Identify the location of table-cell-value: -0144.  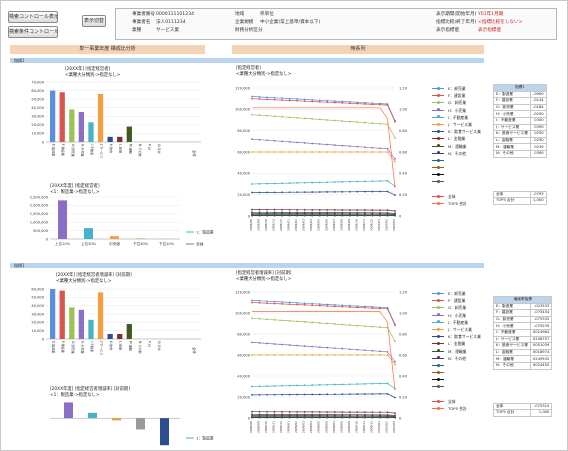
(538, 101).